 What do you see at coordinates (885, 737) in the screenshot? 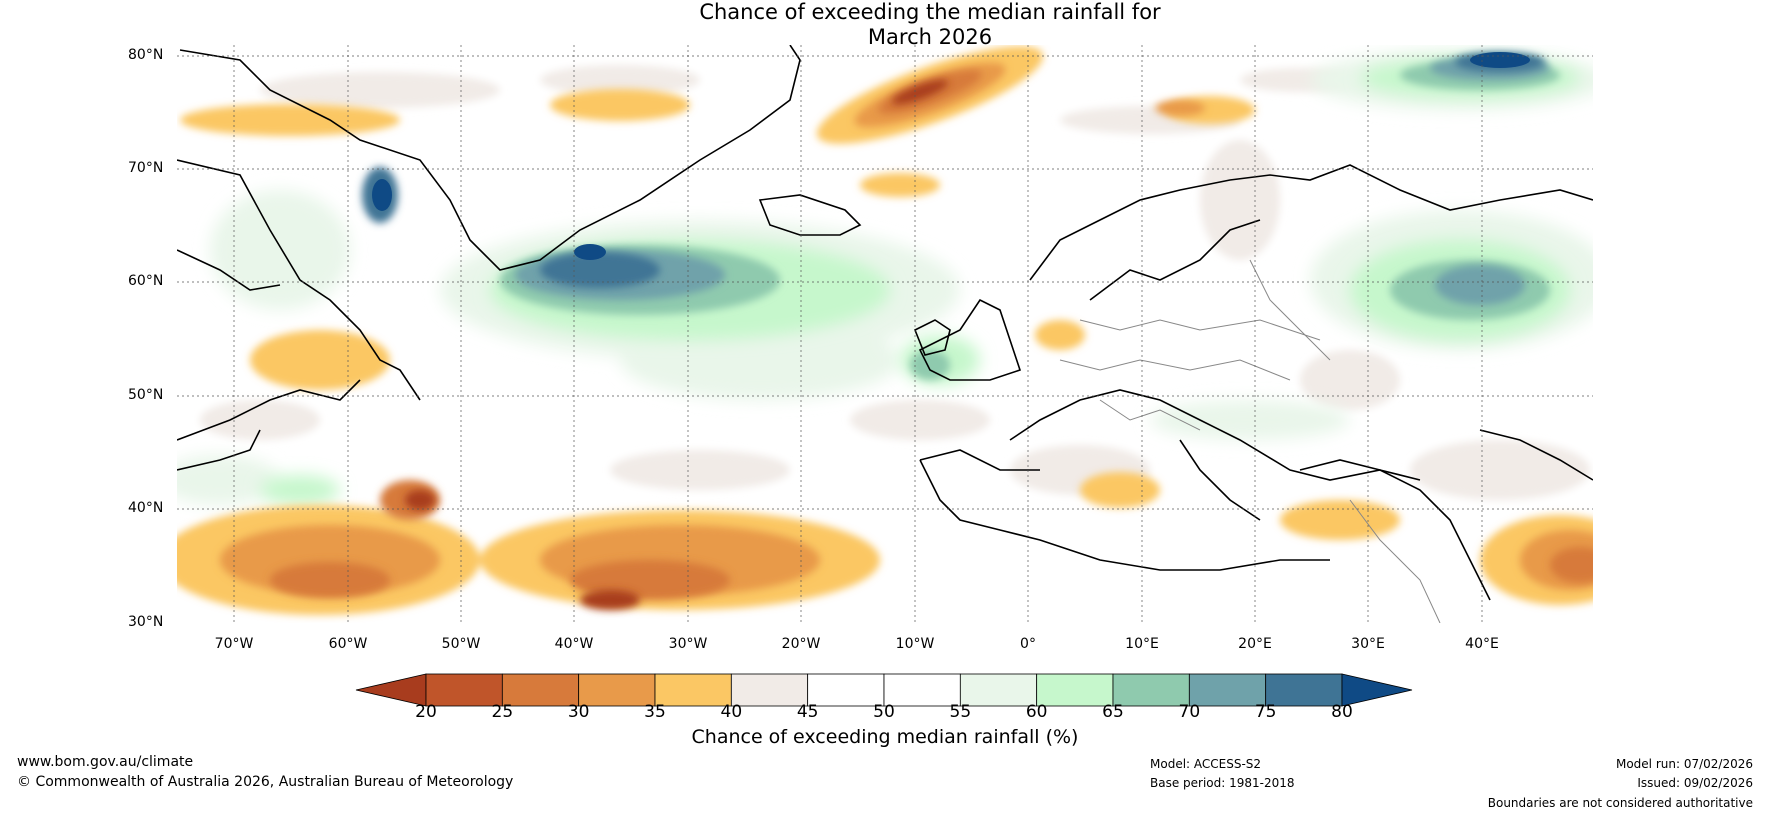
I see `colorbar-label: Chance of exceeding median rainfall (%)` at bounding box center [885, 737].